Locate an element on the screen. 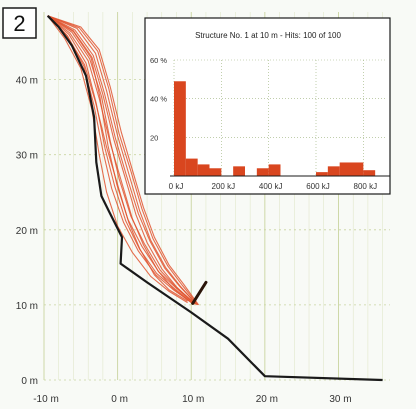 The width and height of the screenshot is (416, 409). x-tick-label: 30 m is located at coordinates (340, 399).